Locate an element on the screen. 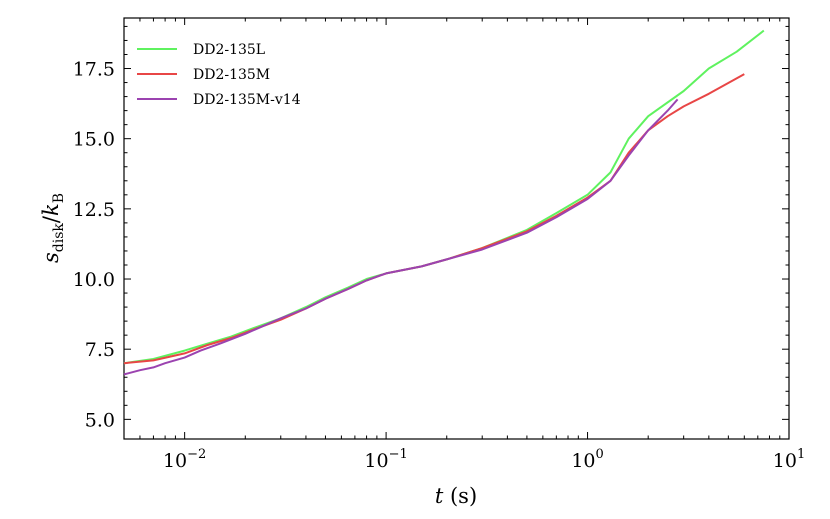 The height and width of the screenshot is (519, 830). legend: DD2-135L DD2-135M DD2-135M-v14 is located at coordinates (219, 75).